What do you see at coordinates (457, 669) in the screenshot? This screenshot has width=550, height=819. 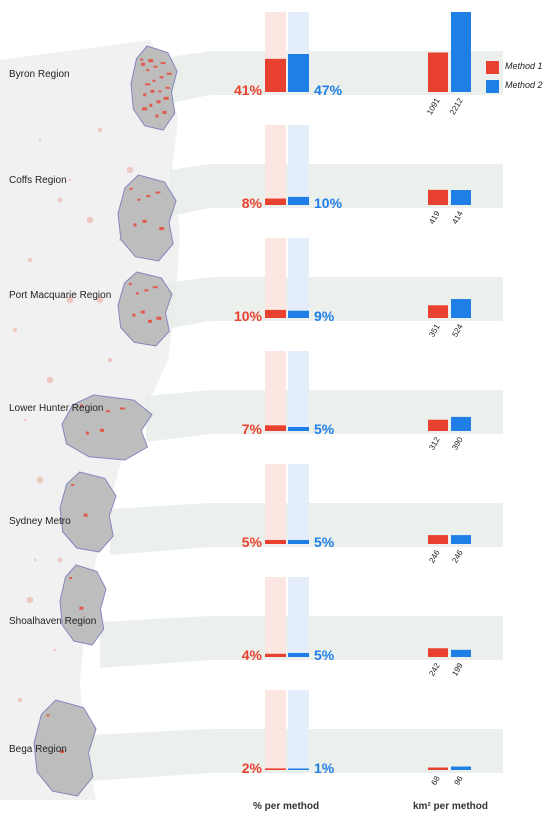 I see `km2-label-m2: 199` at bounding box center [457, 669].